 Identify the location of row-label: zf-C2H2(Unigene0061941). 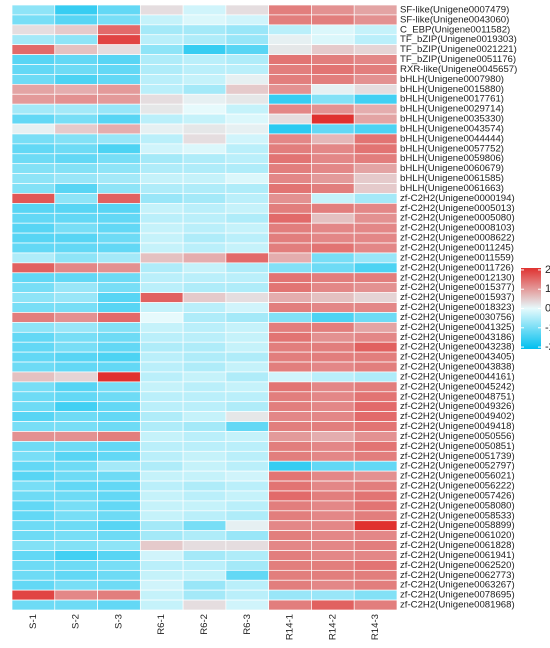
(457, 555).